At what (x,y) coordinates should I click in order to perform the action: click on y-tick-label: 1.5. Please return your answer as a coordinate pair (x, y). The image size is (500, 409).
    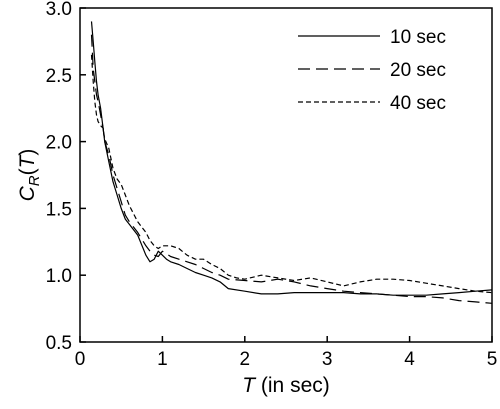
    Looking at the image, I should click on (59, 209).